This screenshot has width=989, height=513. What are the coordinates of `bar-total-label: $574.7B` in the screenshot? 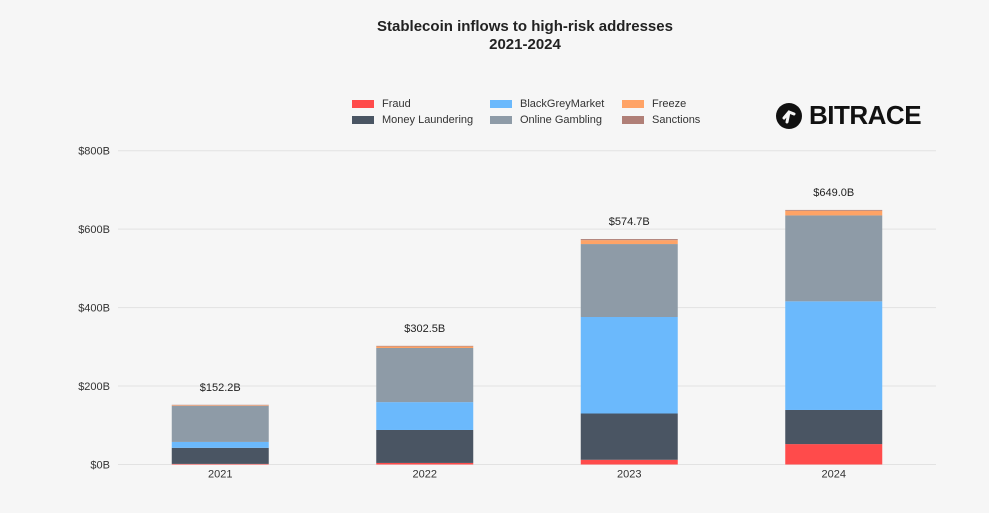 It's located at (629, 222).